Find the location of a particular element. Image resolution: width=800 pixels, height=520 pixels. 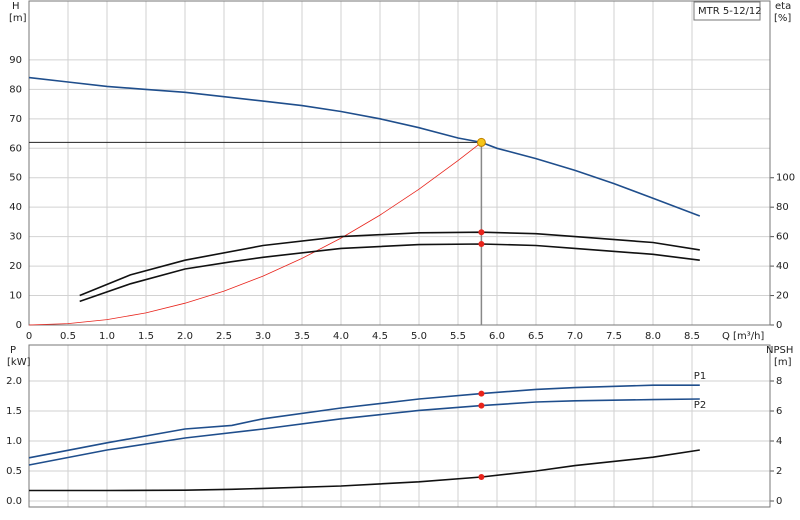

series-label: P2 is located at coordinates (700, 405).